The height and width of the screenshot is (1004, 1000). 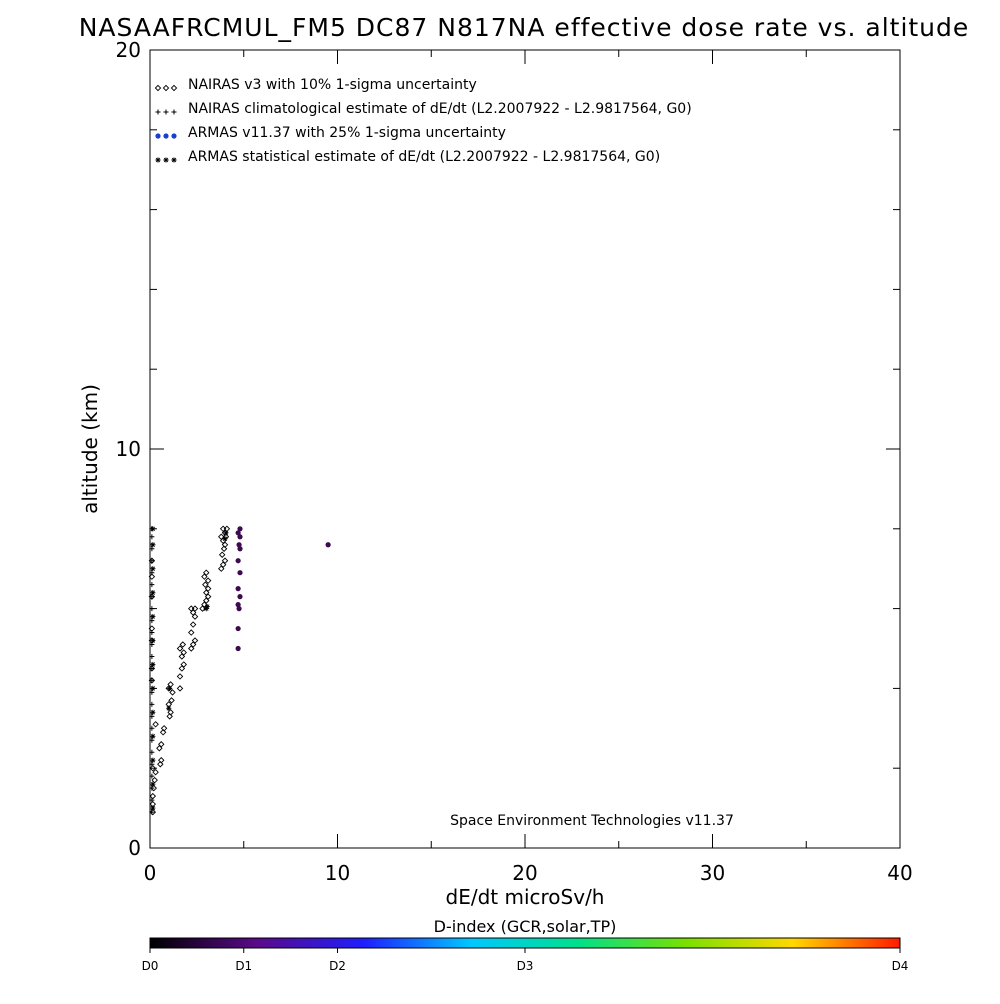 I want to click on x-tick-label: 40, so click(x=899, y=873).